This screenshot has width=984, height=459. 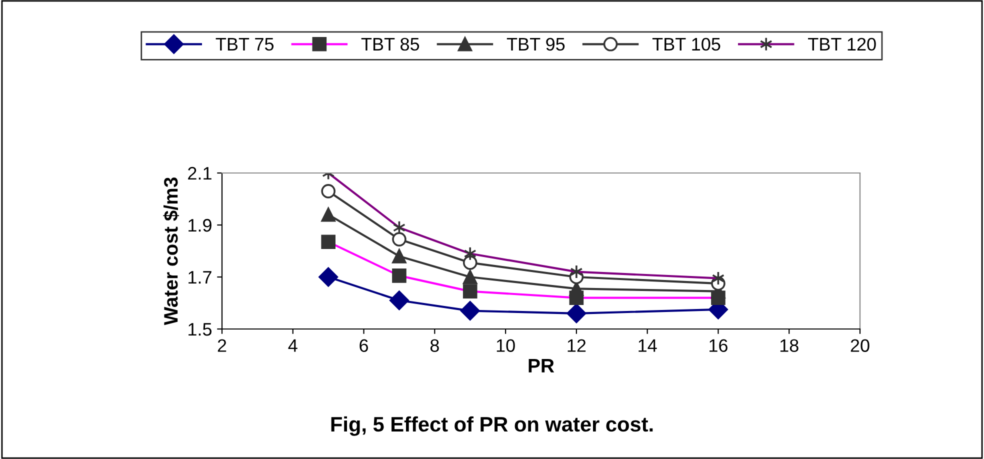 I want to click on y-tick-label: 1.5, so click(x=200, y=329).